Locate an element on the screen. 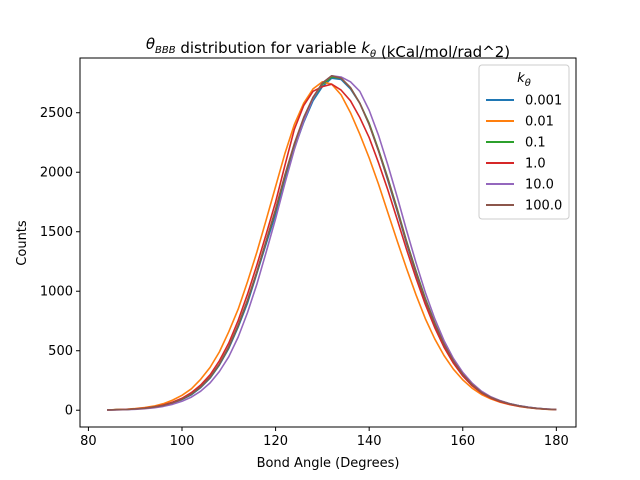  x-axis: 80 100 120 140 160 180 is located at coordinates (324, 438).